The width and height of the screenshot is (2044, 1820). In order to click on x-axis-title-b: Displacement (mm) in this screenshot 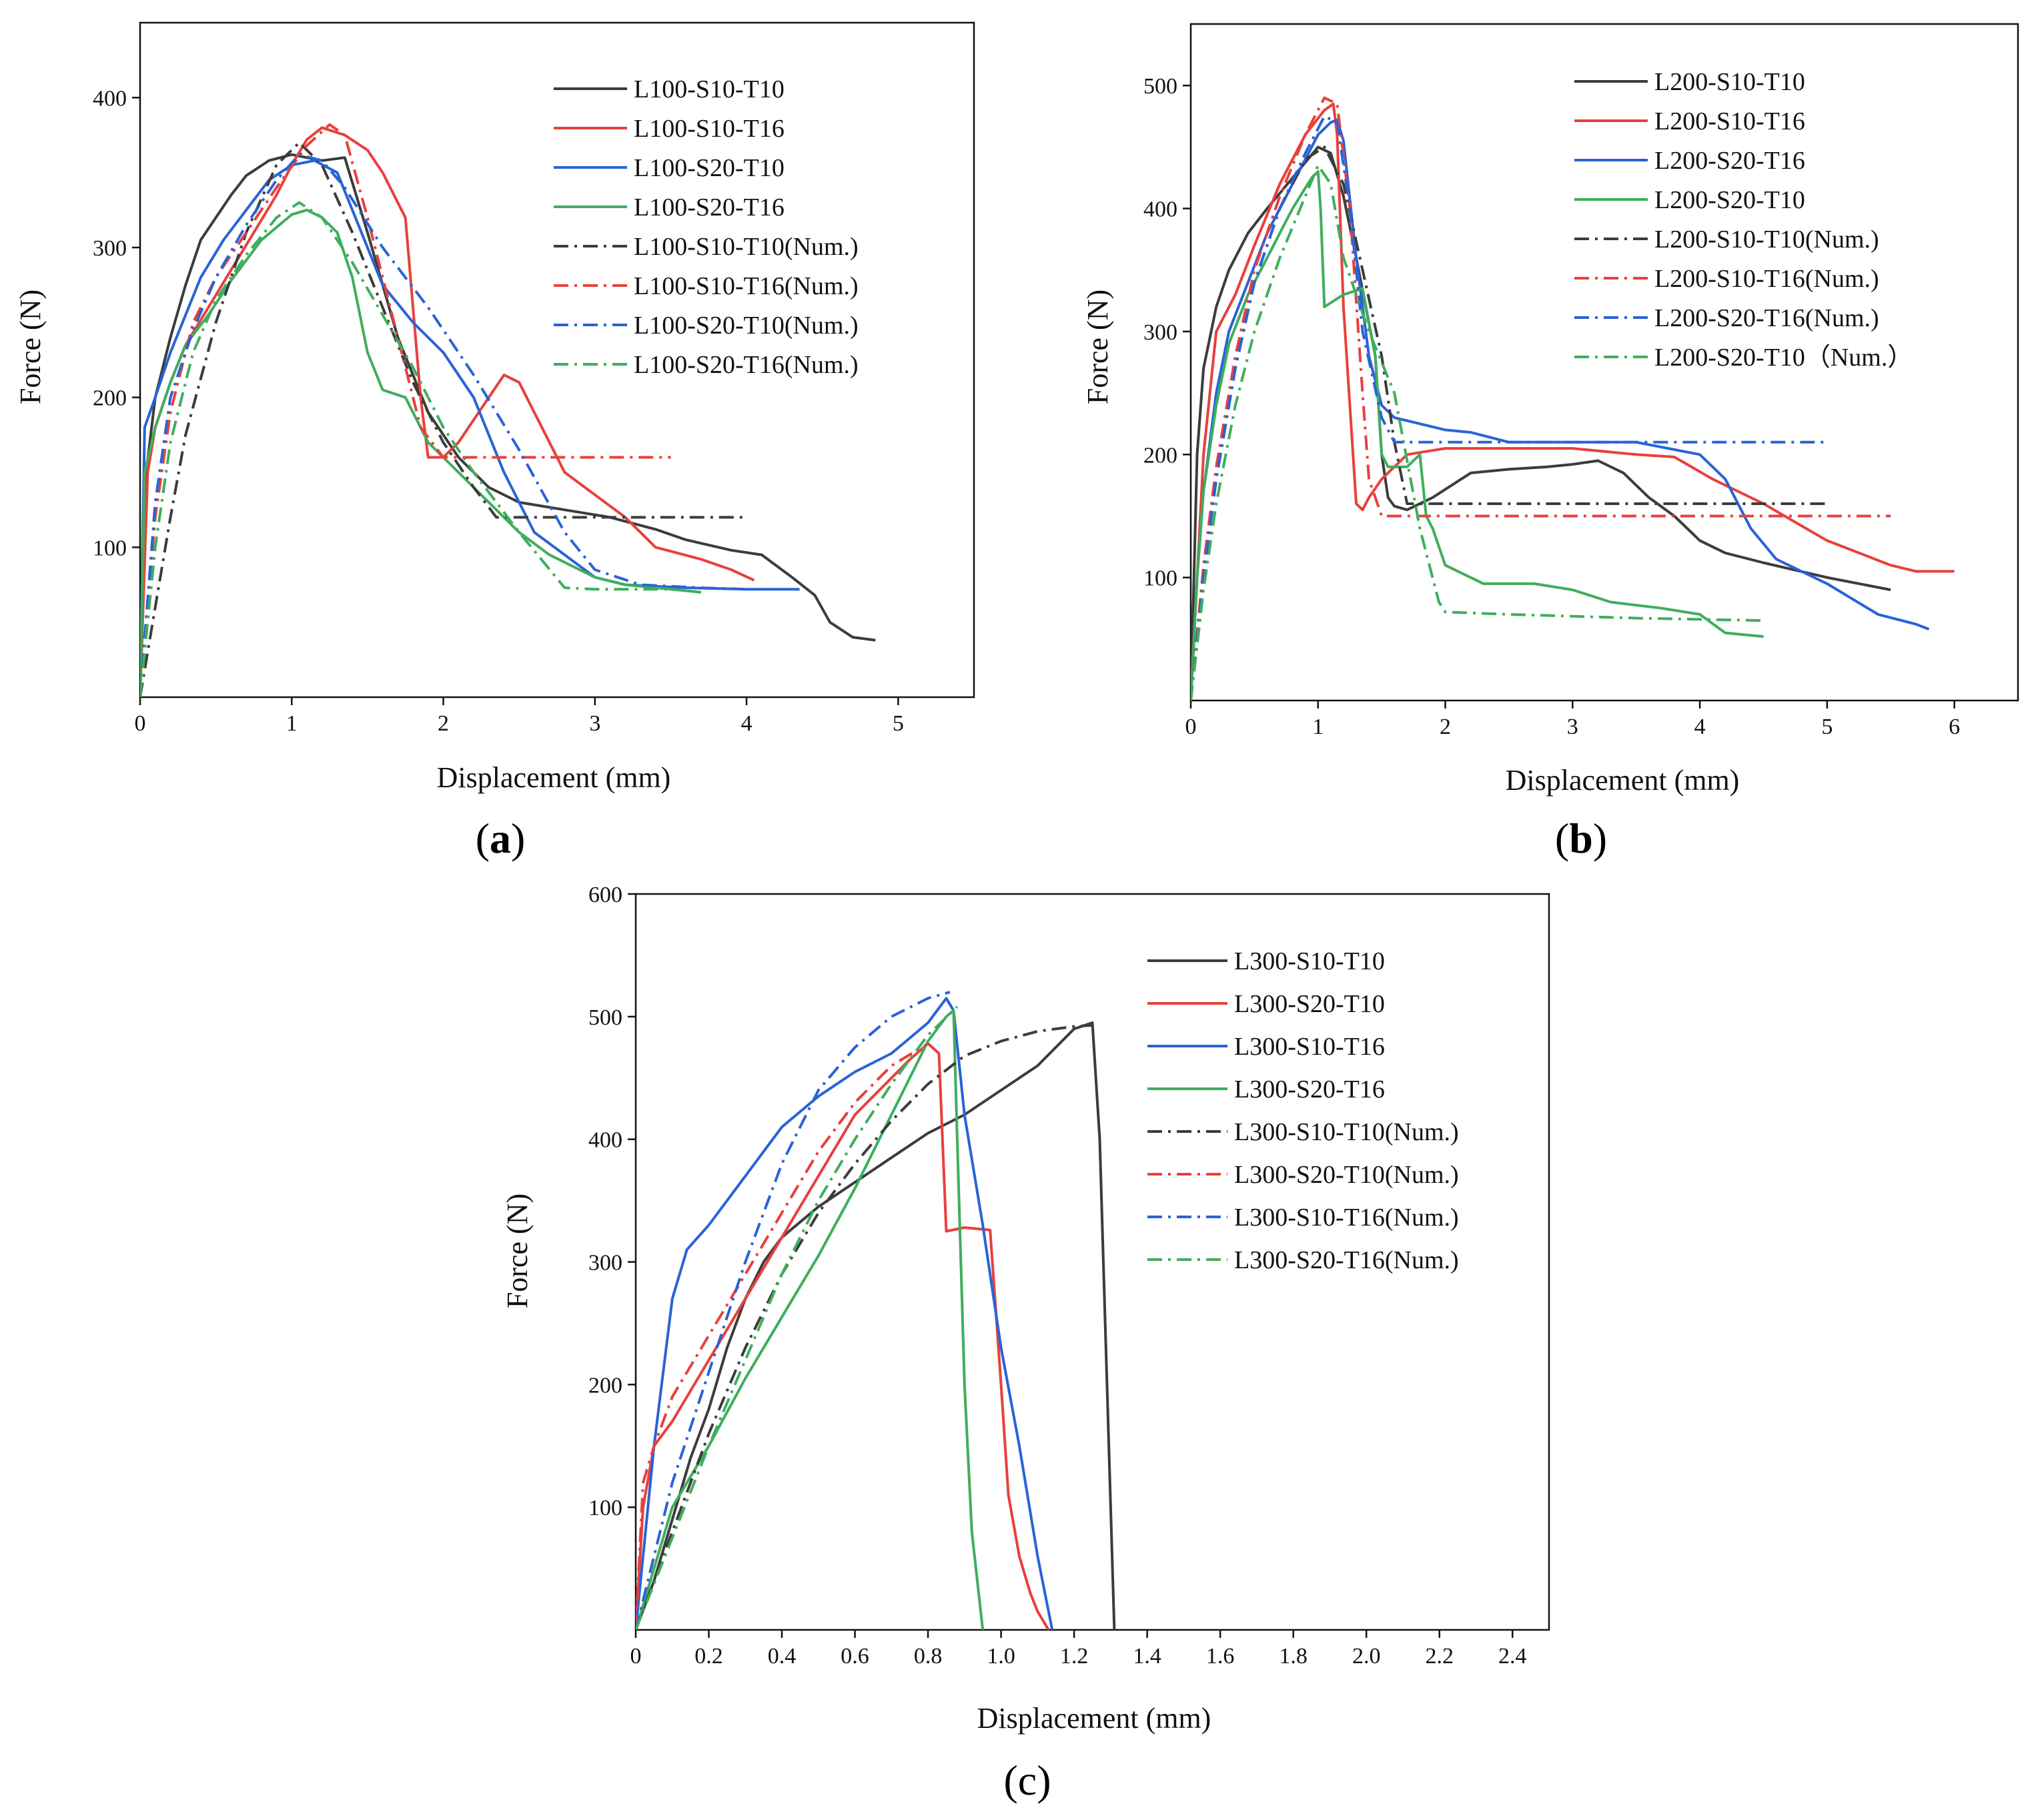, I will do `click(1623, 780)`.